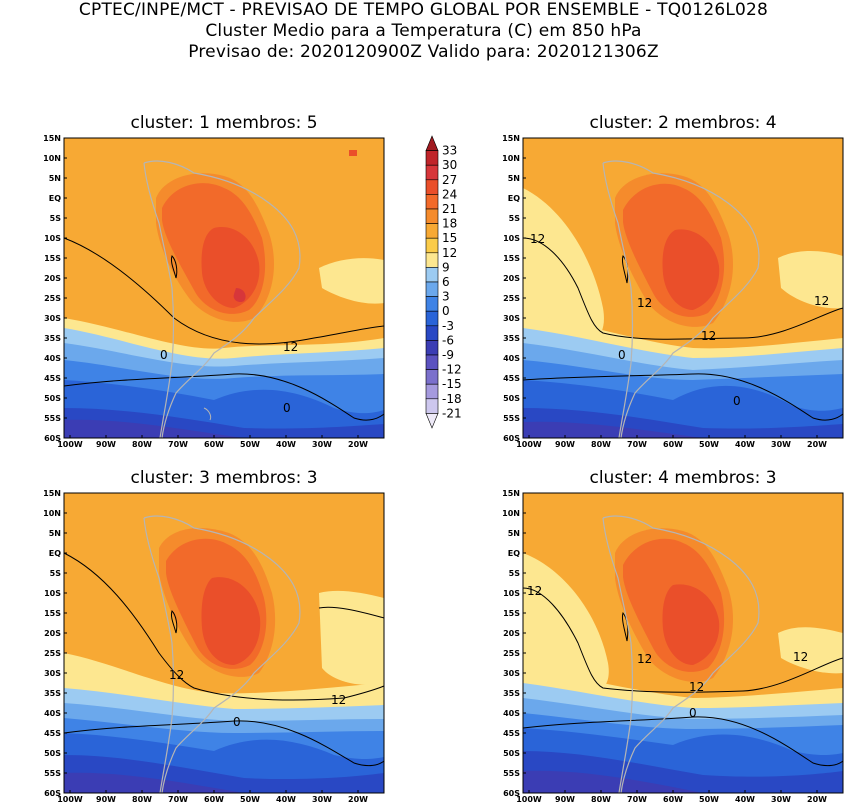  I want to click on contour-labels: 12 12 0, so click(257, 698).